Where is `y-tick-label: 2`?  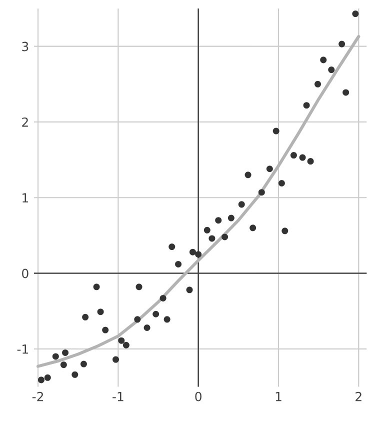 y-tick-label: 2 is located at coordinates (25, 122).